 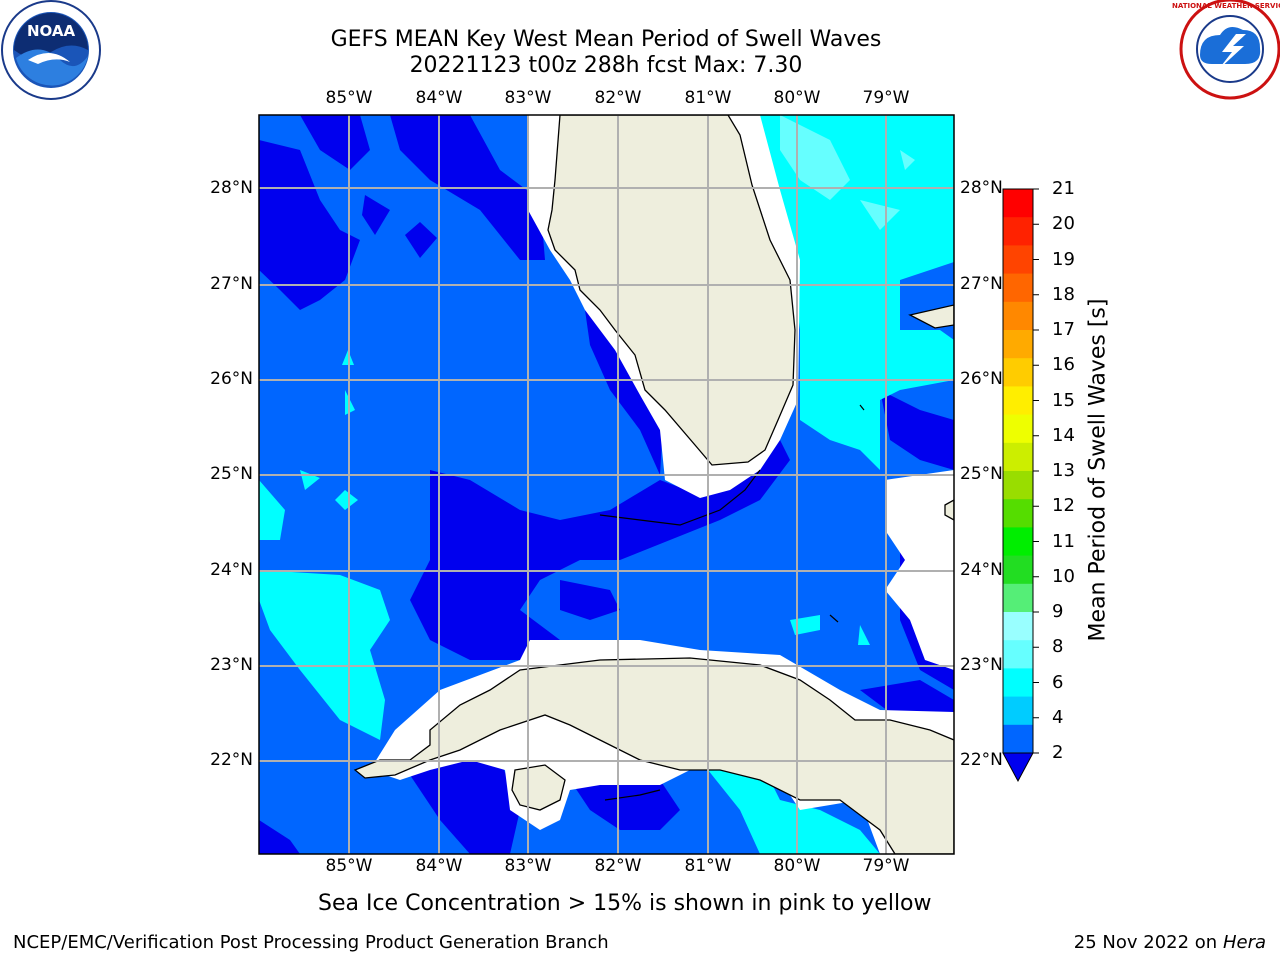 I want to click on lat-label-left: 24°N, so click(x=231, y=570).